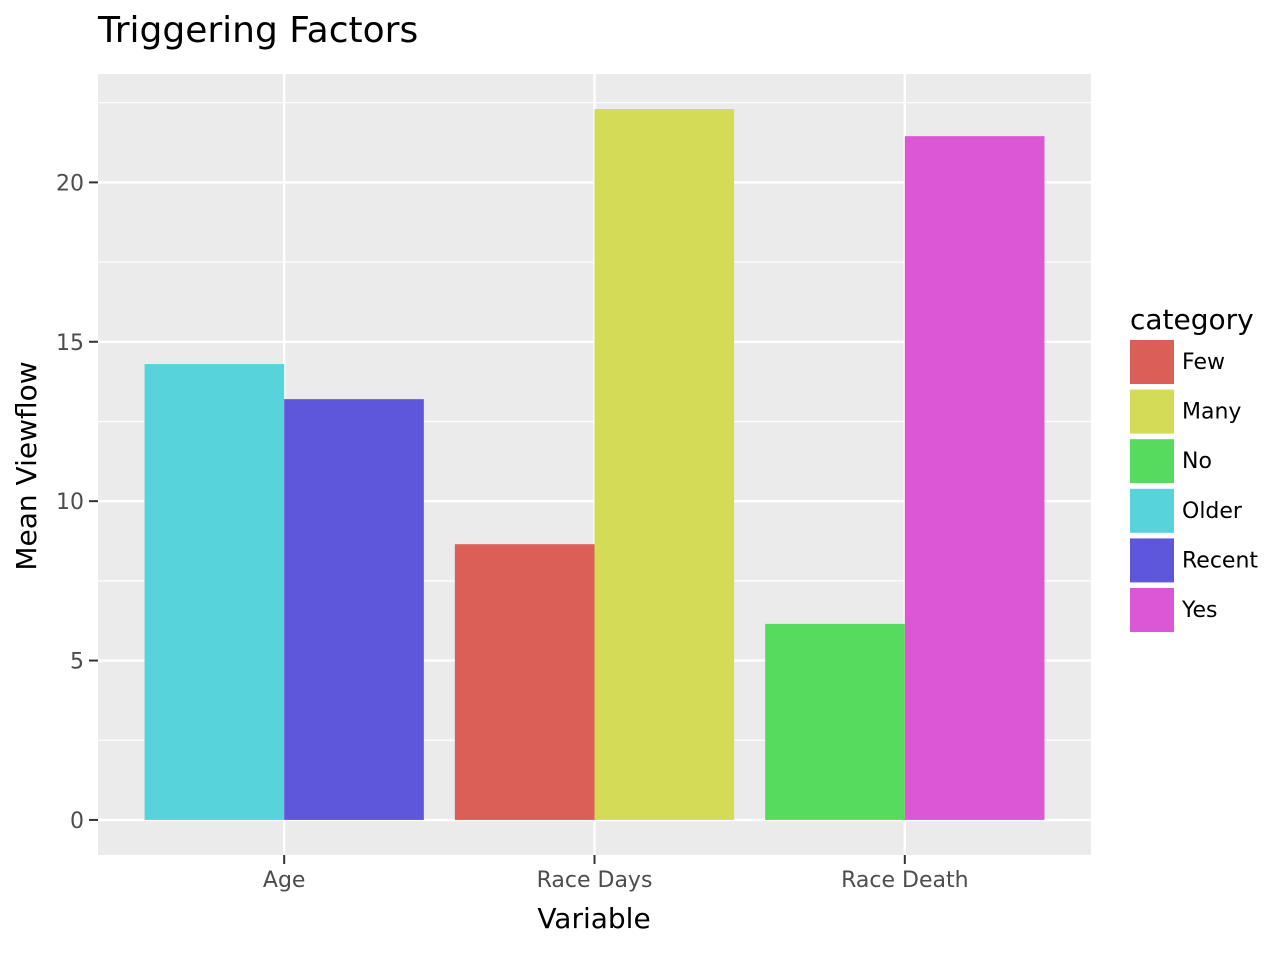 Image resolution: width=1280 pixels, height=960 pixels. What do you see at coordinates (26, 465) in the screenshot?
I see `y-axis-title: Mean Viewflow` at bounding box center [26, 465].